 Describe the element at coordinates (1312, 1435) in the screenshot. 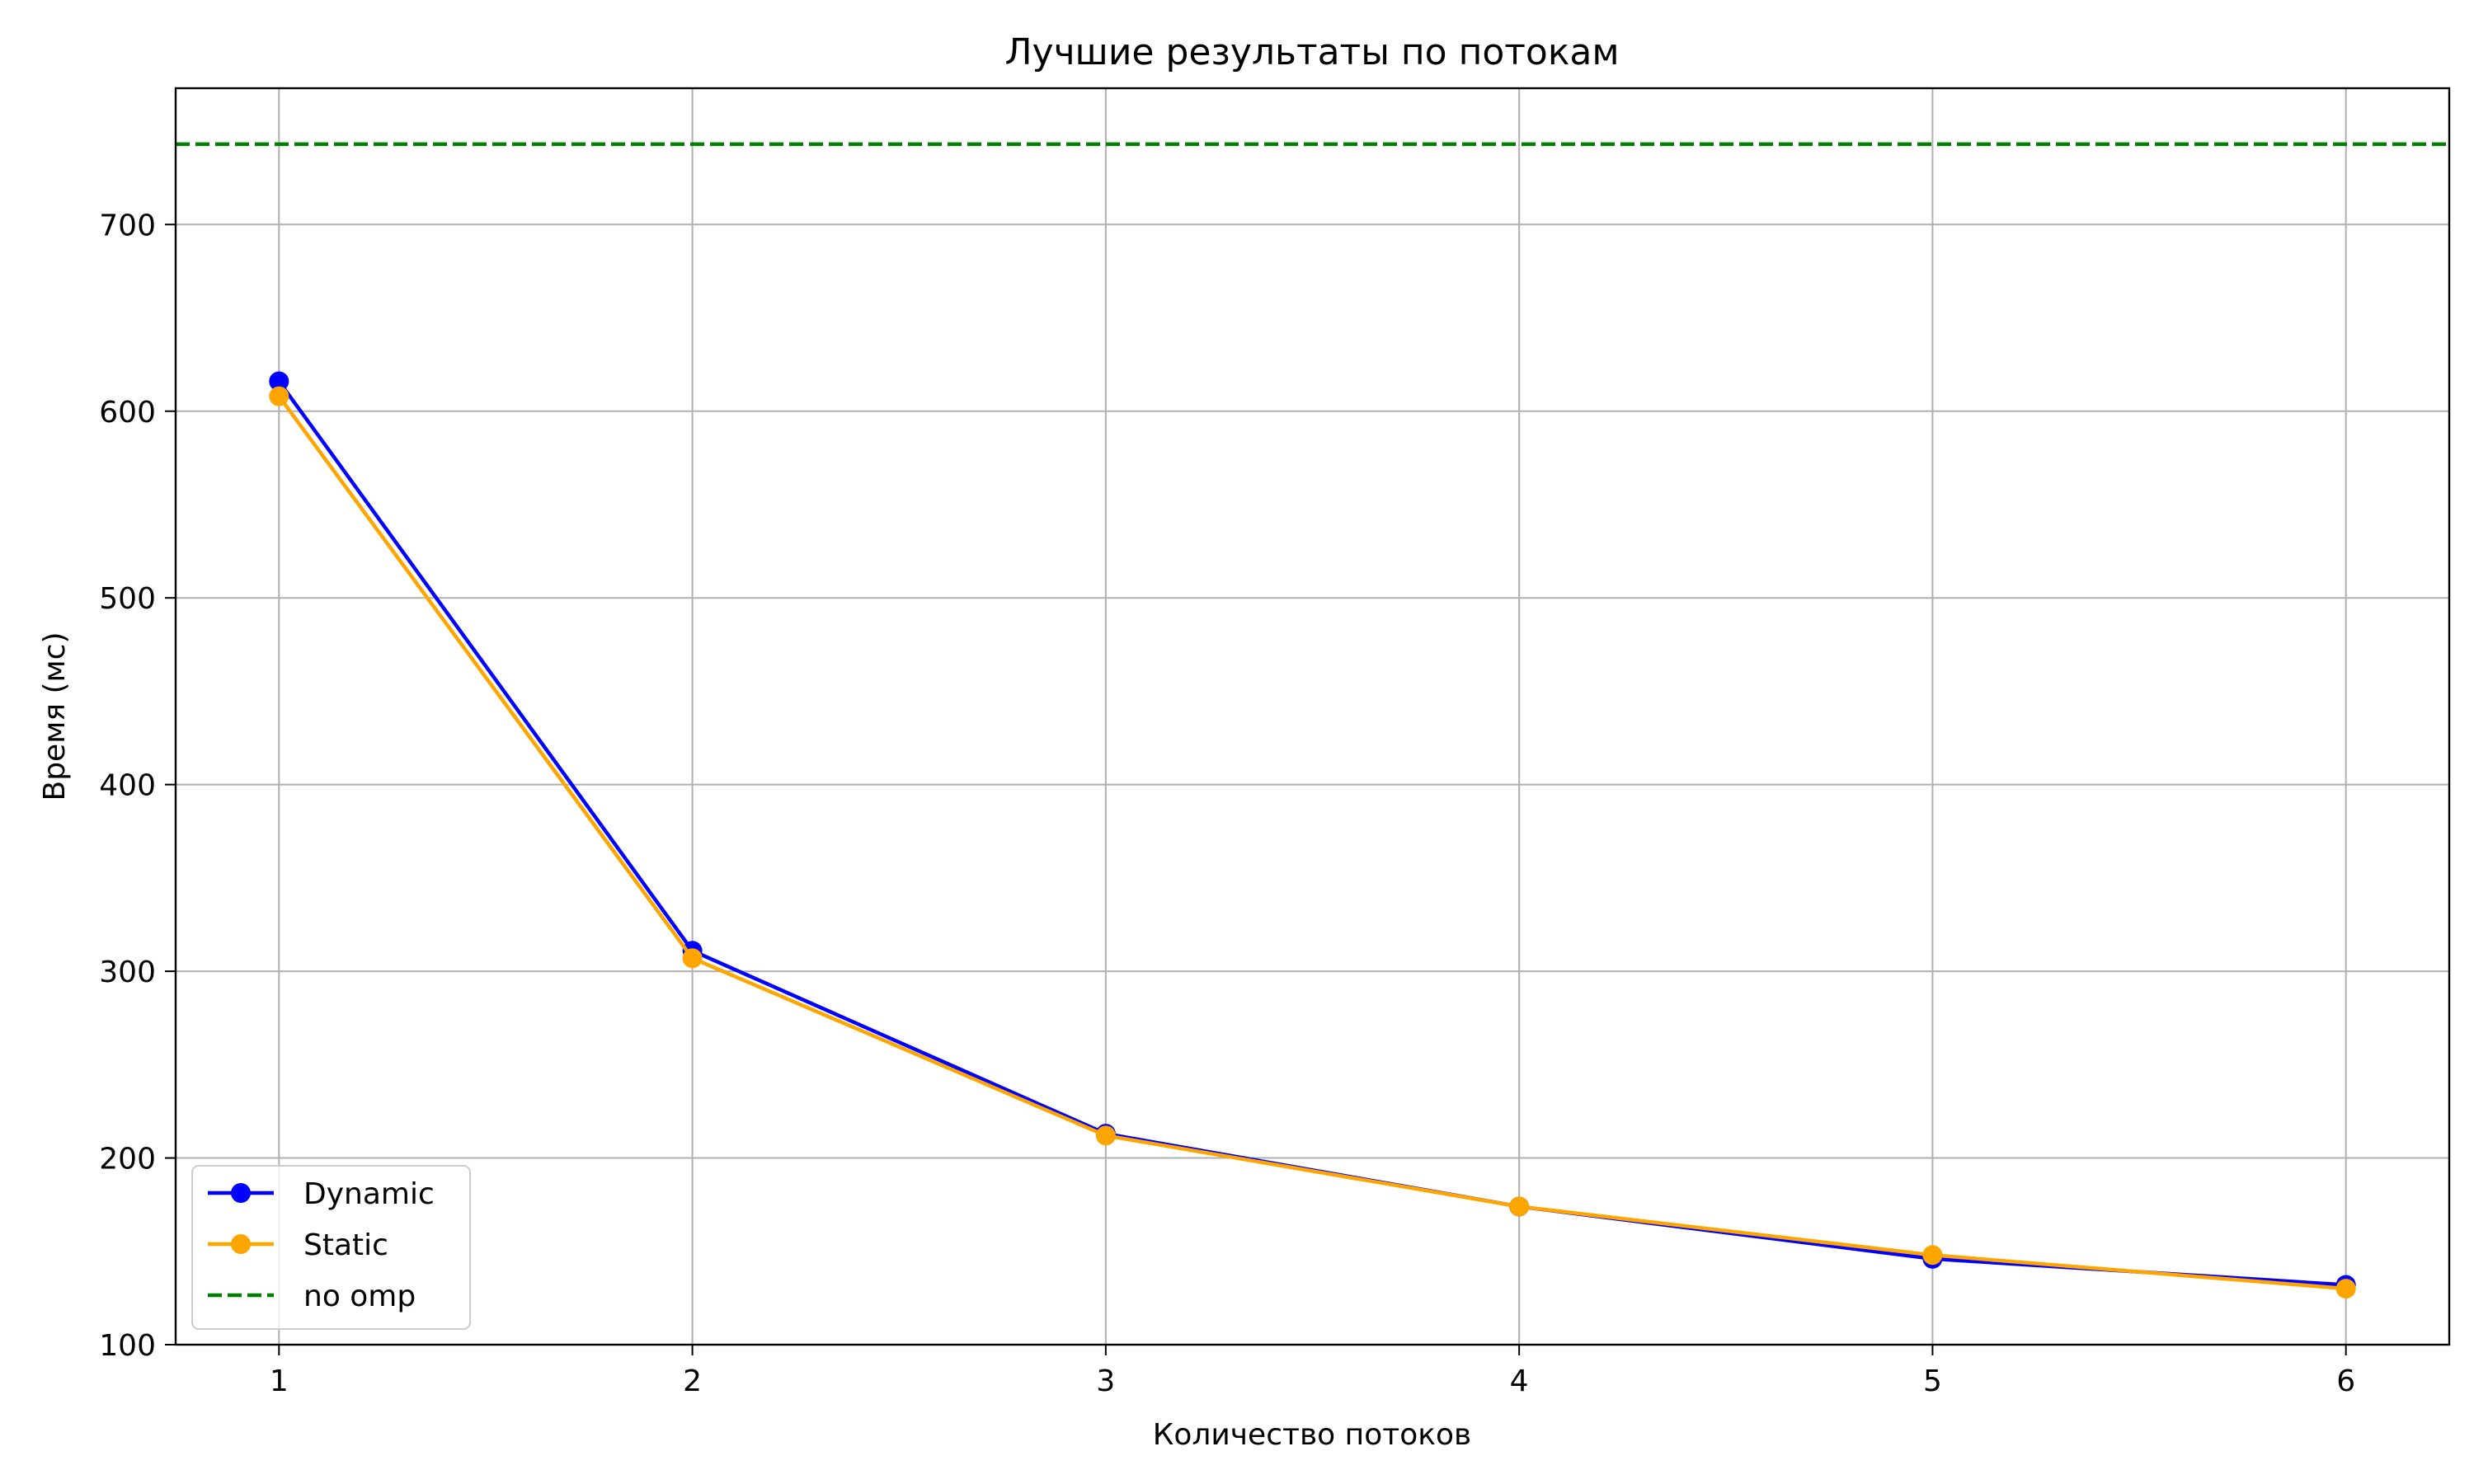

I see `x-axis-label: Количество потоков` at that location.